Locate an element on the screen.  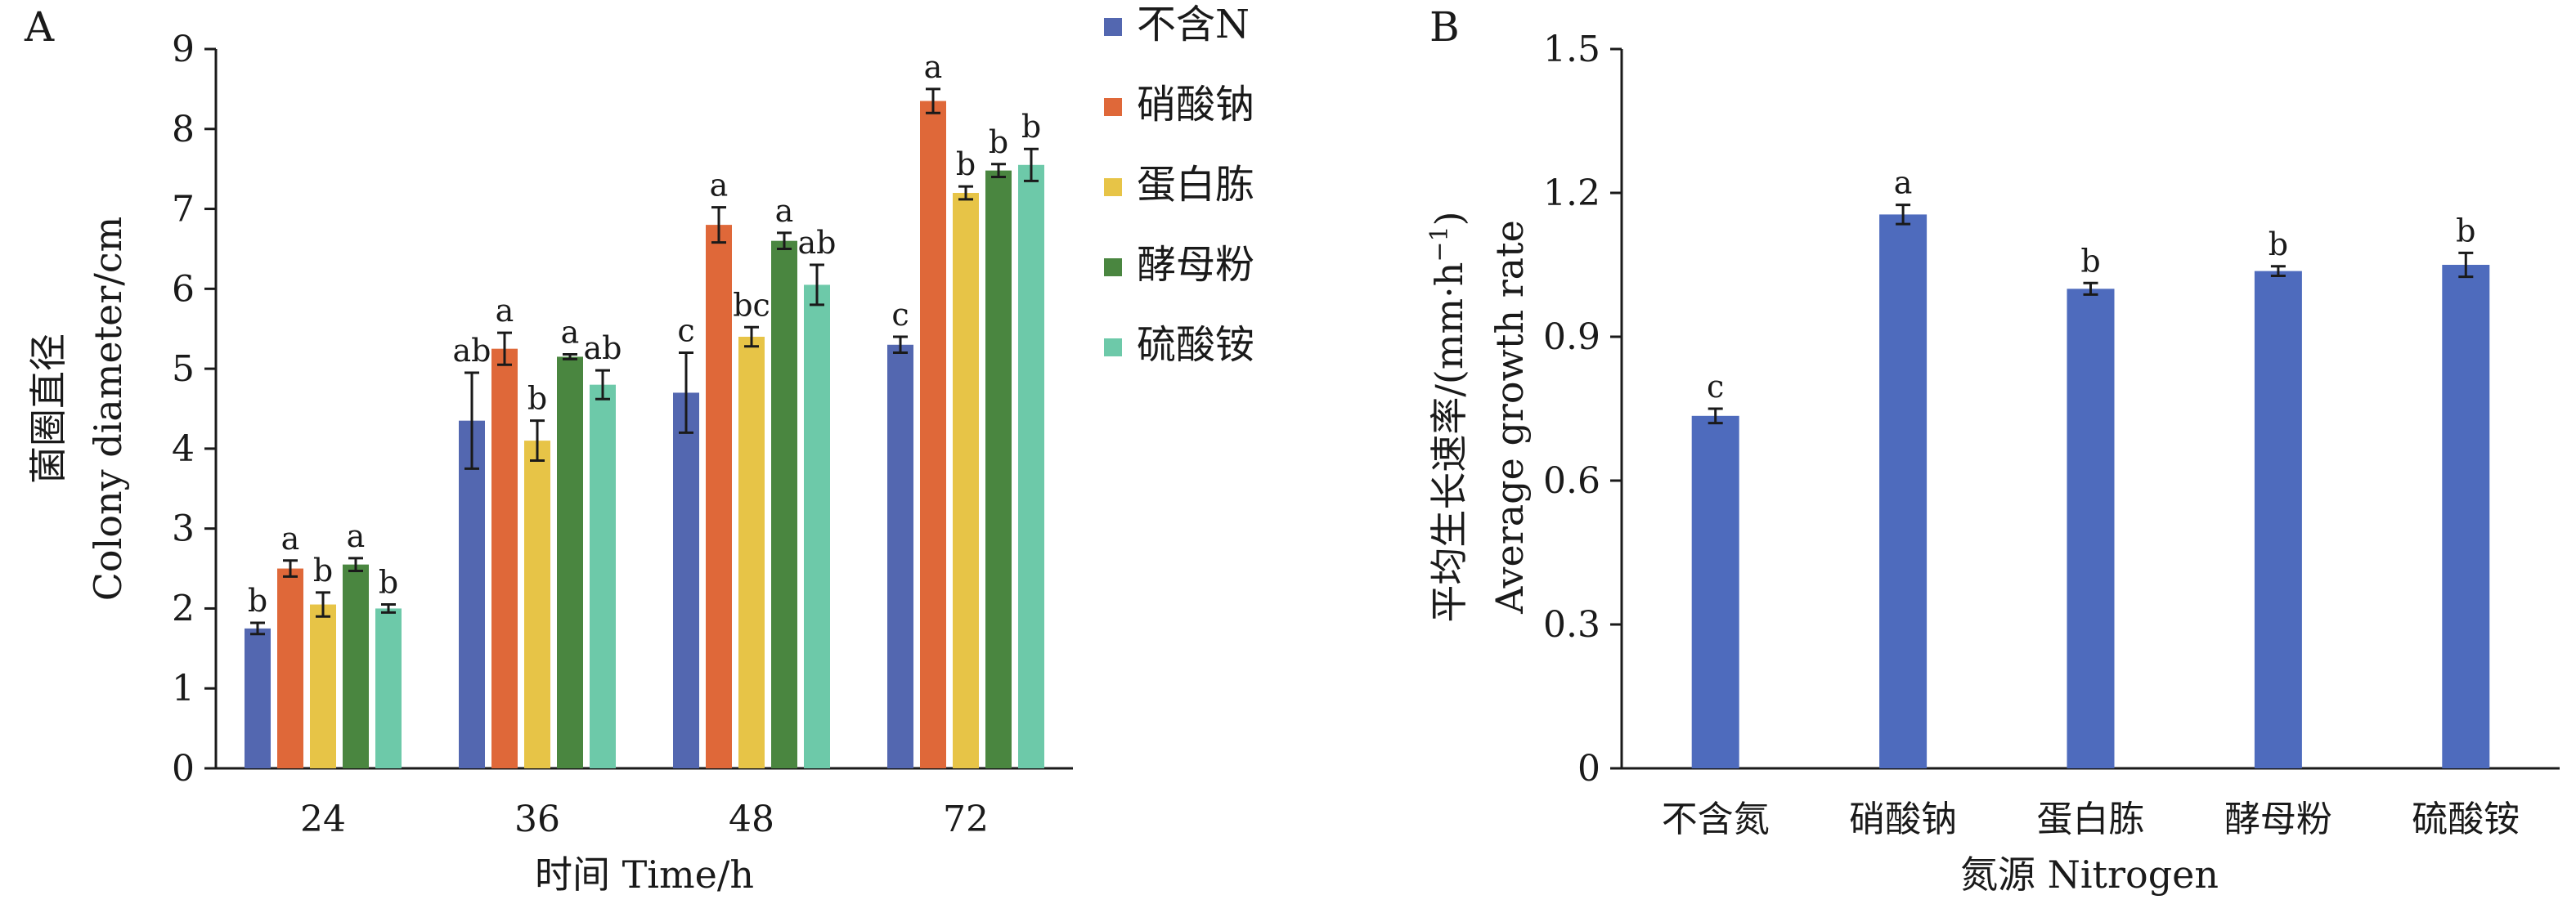
panel-a-bar-s0-c1 is located at coordinates (472, 594).